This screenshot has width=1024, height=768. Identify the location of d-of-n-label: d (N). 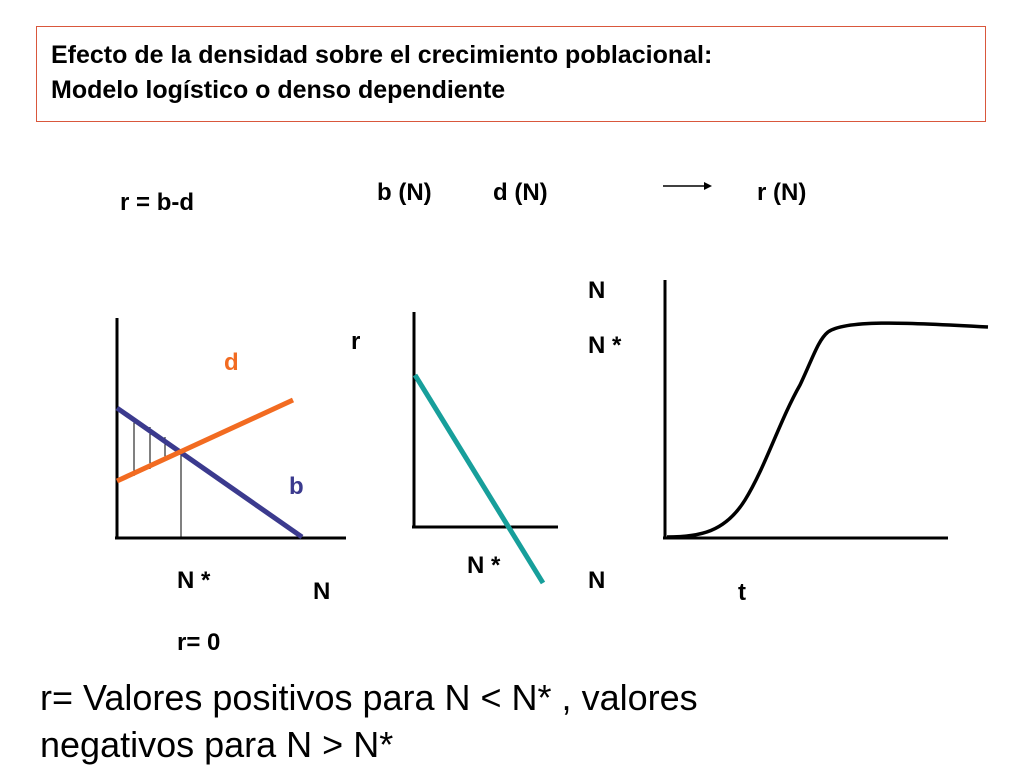
(520, 192).